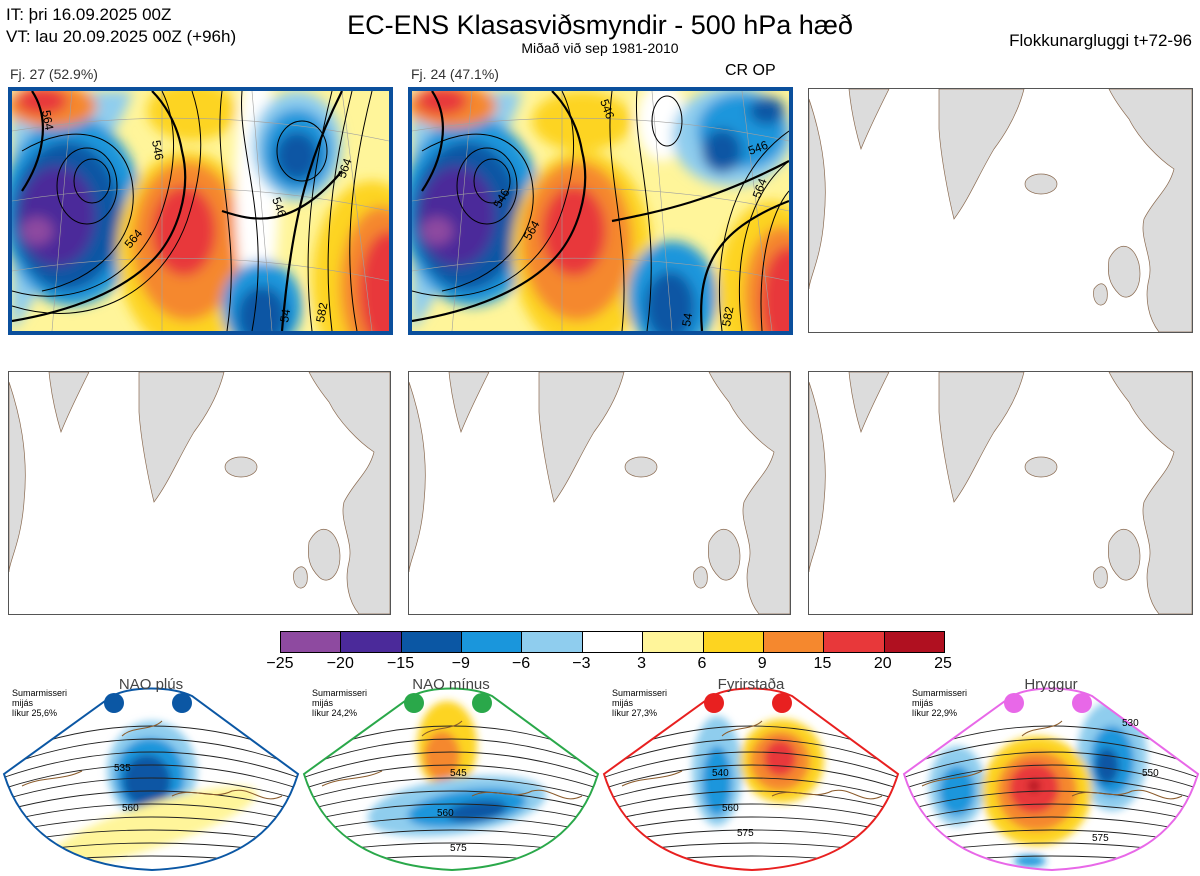 Image resolution: width=1200 pixels, height=876 pixels. Describe the element at coordinates (1150, 773) in the screenshot. I see `regime-contour-label: 550` at that location.